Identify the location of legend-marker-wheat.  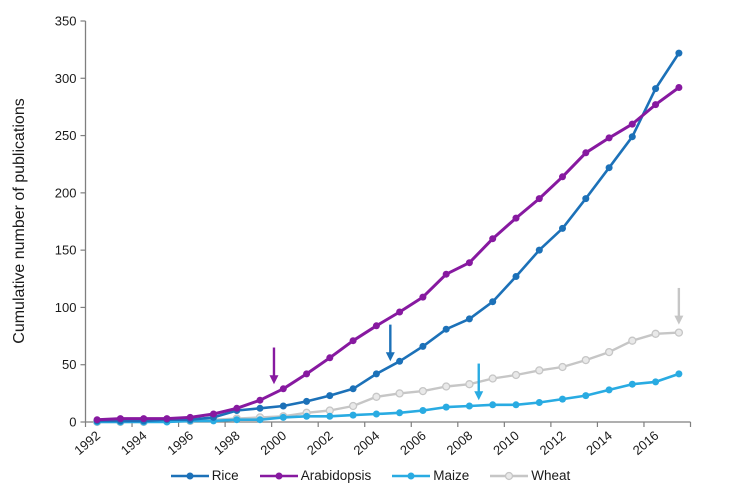
(509, 475).